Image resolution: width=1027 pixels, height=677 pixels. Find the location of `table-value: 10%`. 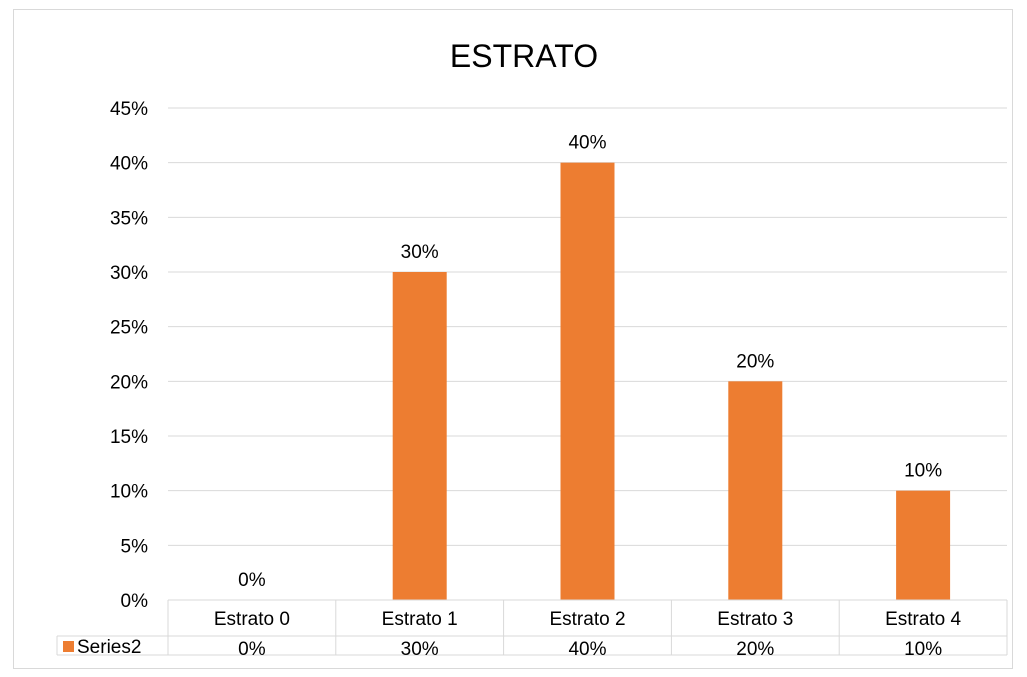

table-value: 10% is located at coordinates (923, 649).